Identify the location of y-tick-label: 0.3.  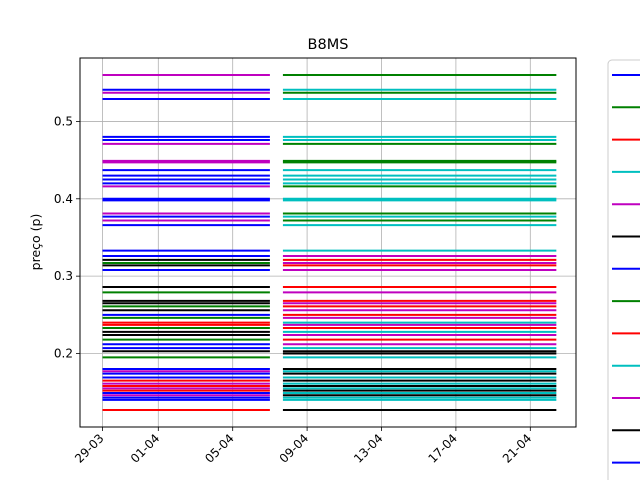
(63, 276).